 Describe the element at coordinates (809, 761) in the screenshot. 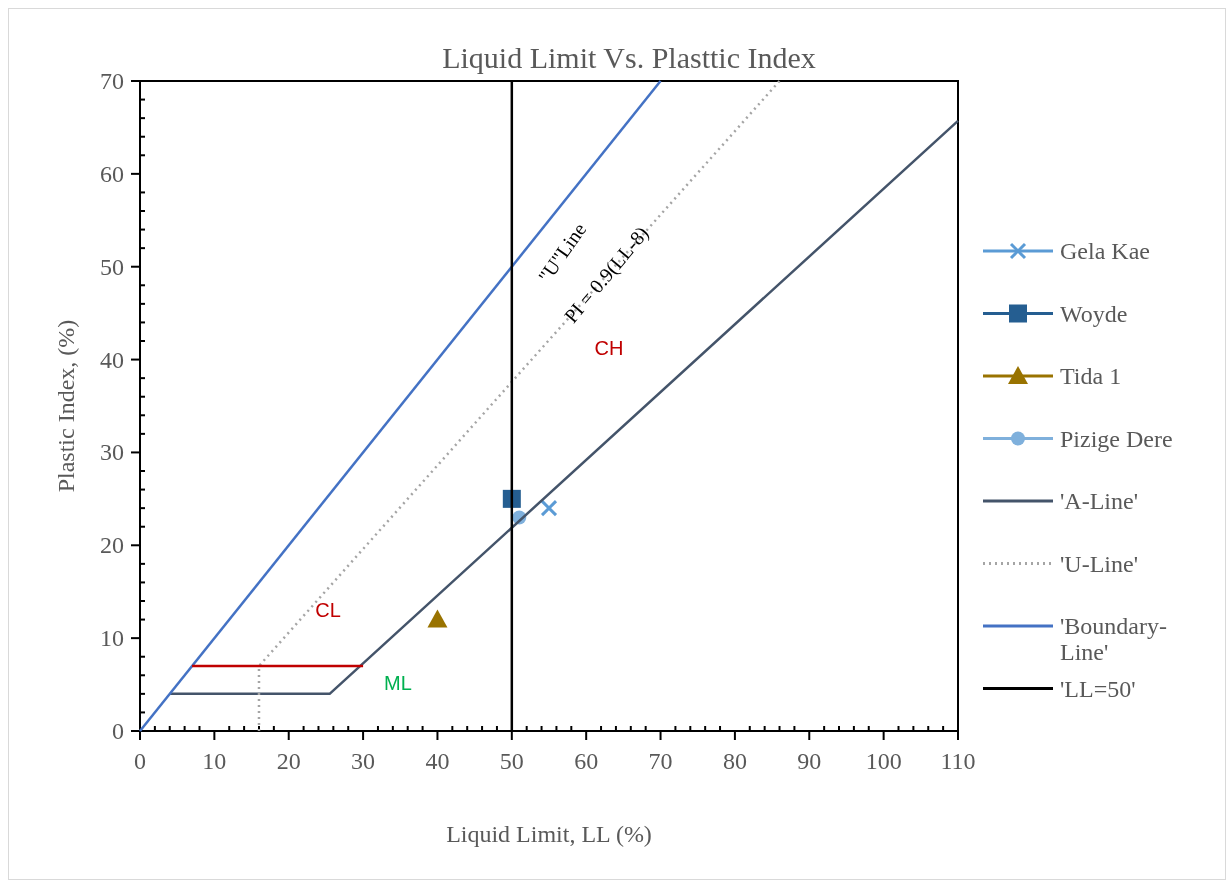

I see `x-tick-label: 90` at that location.